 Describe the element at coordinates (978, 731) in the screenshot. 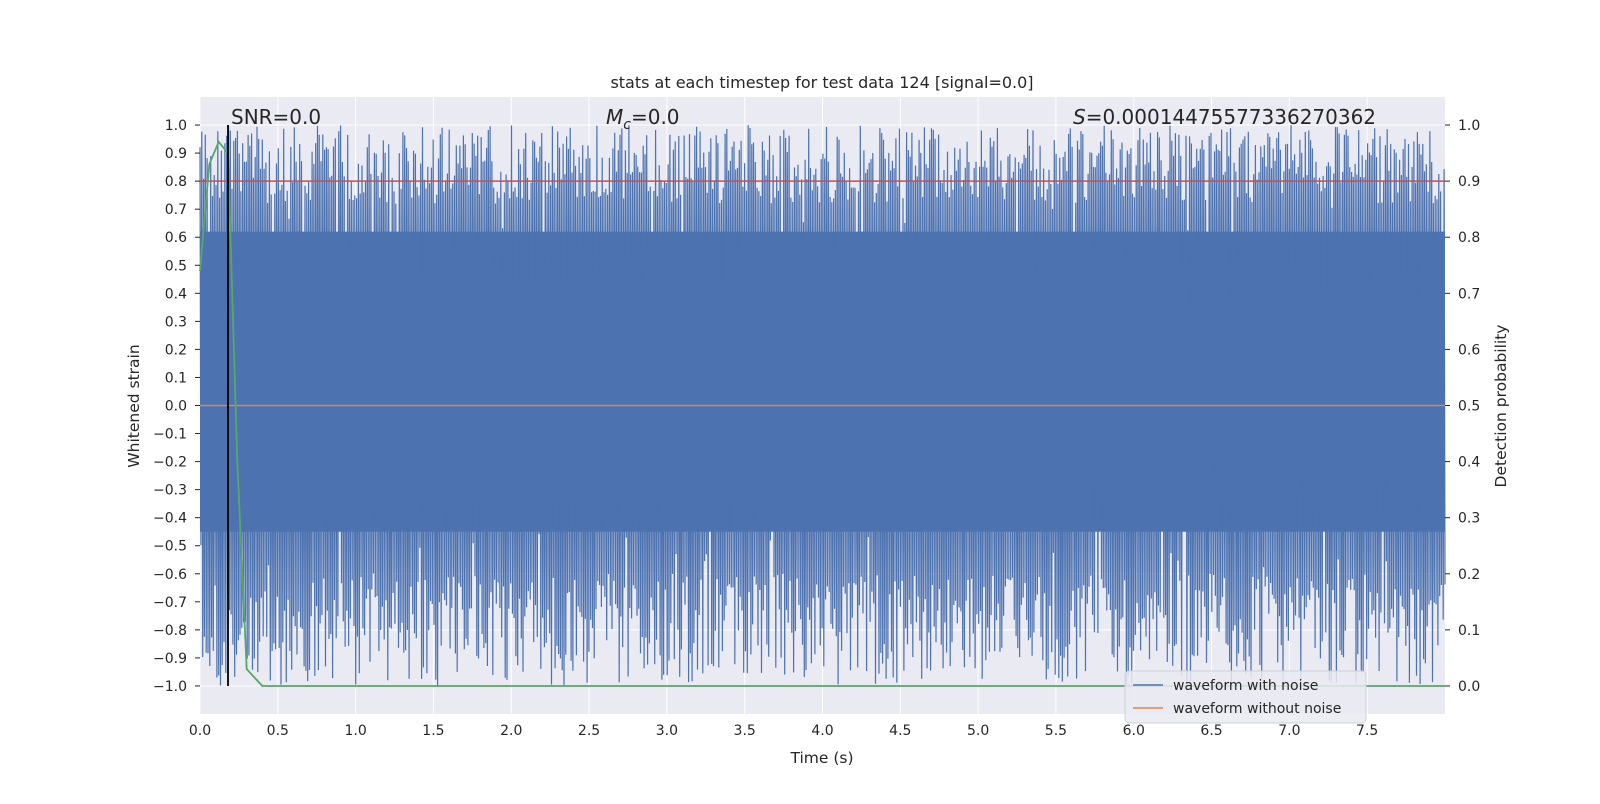

I see `x-tick-label: 5.0` at that location.